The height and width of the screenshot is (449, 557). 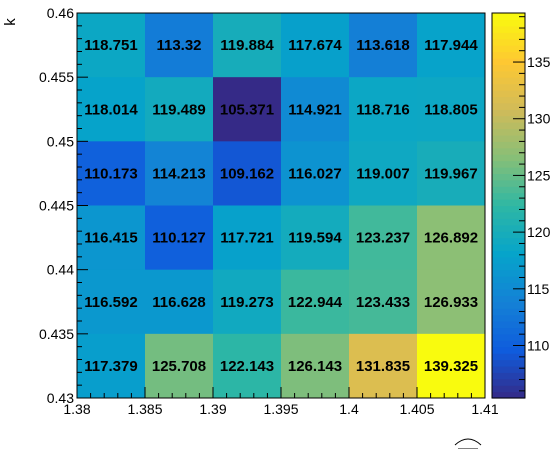 I want to click on y-tick-label: 0.46, so click(x=60, y=13).